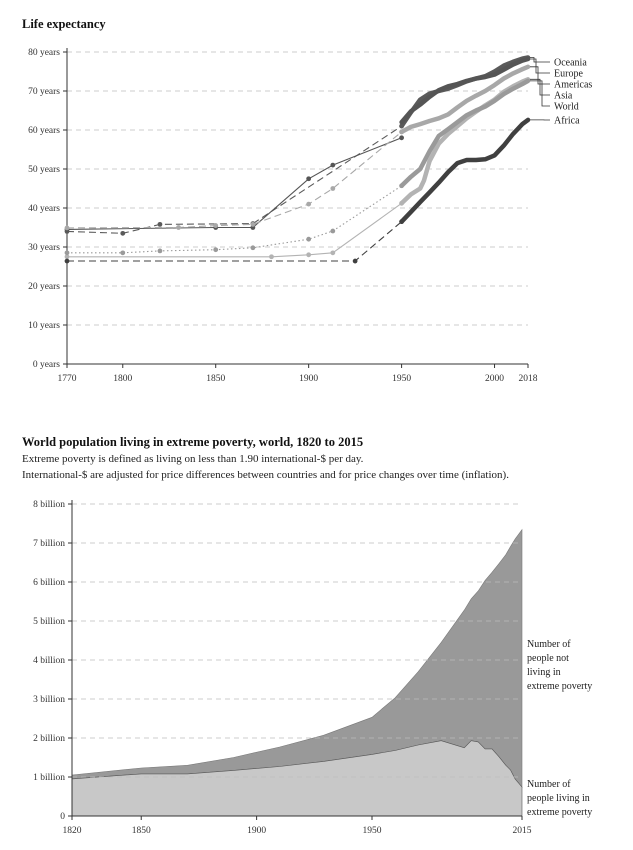 This screenshot has width=633, height=850. What do you see at coordinates (49, 583) in the screenshot?
I see `y-tick-label: 6 billion` at bounding box center [49, 583].